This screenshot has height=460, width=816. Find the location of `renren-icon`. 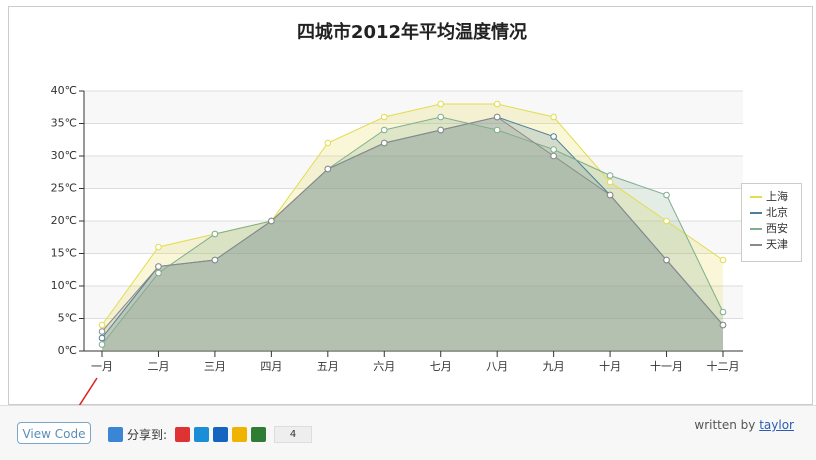

renren-icon is located at coordinates (221, 434).